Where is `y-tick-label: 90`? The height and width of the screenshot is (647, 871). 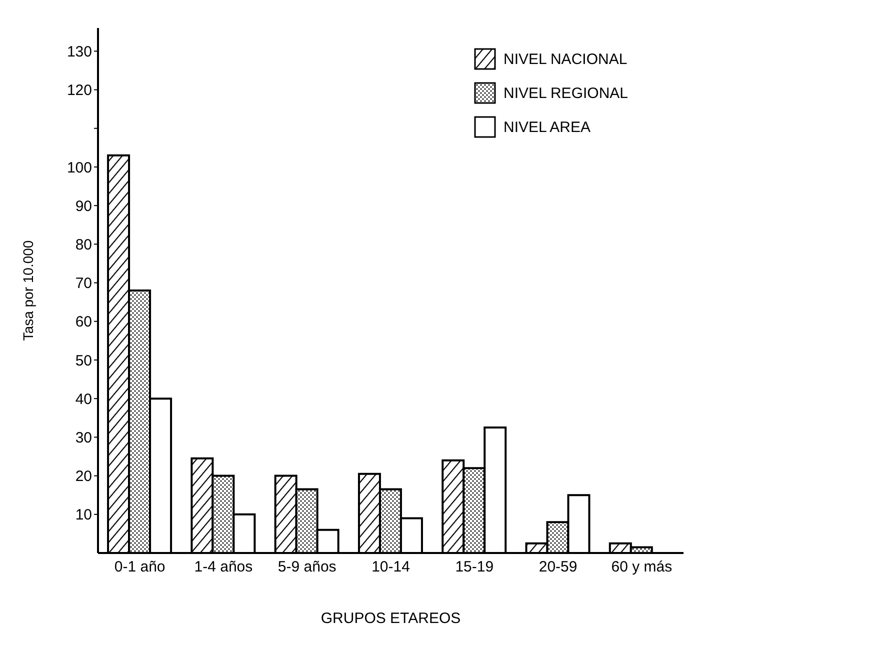 y-tick-label: 90 is located at coordinates (83, 206).